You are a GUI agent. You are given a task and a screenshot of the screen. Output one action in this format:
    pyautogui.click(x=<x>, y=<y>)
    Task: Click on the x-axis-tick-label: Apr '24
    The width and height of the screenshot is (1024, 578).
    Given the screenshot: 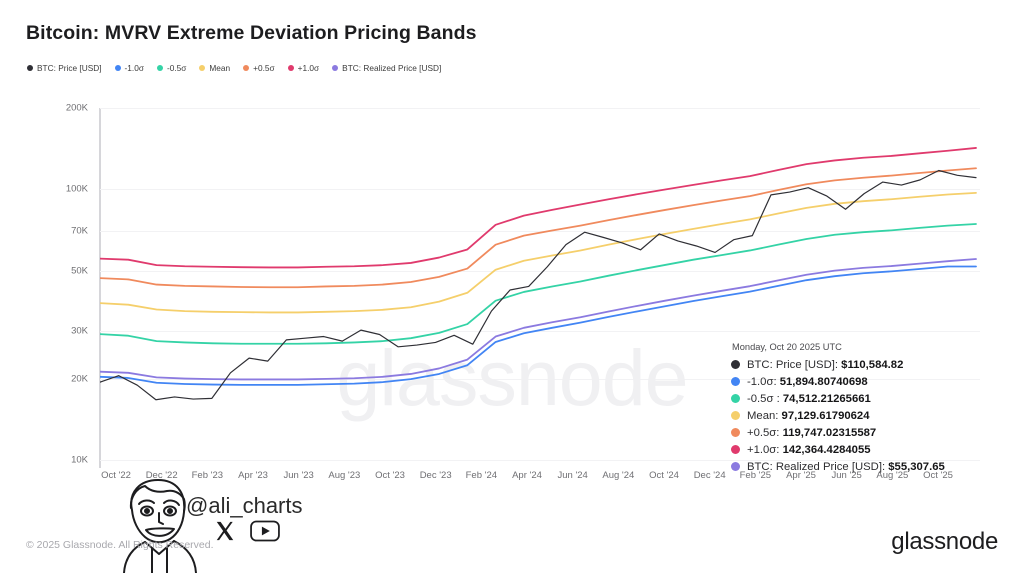 What is the action you would take?
    pyautogui.click(x=527, y=475)
    